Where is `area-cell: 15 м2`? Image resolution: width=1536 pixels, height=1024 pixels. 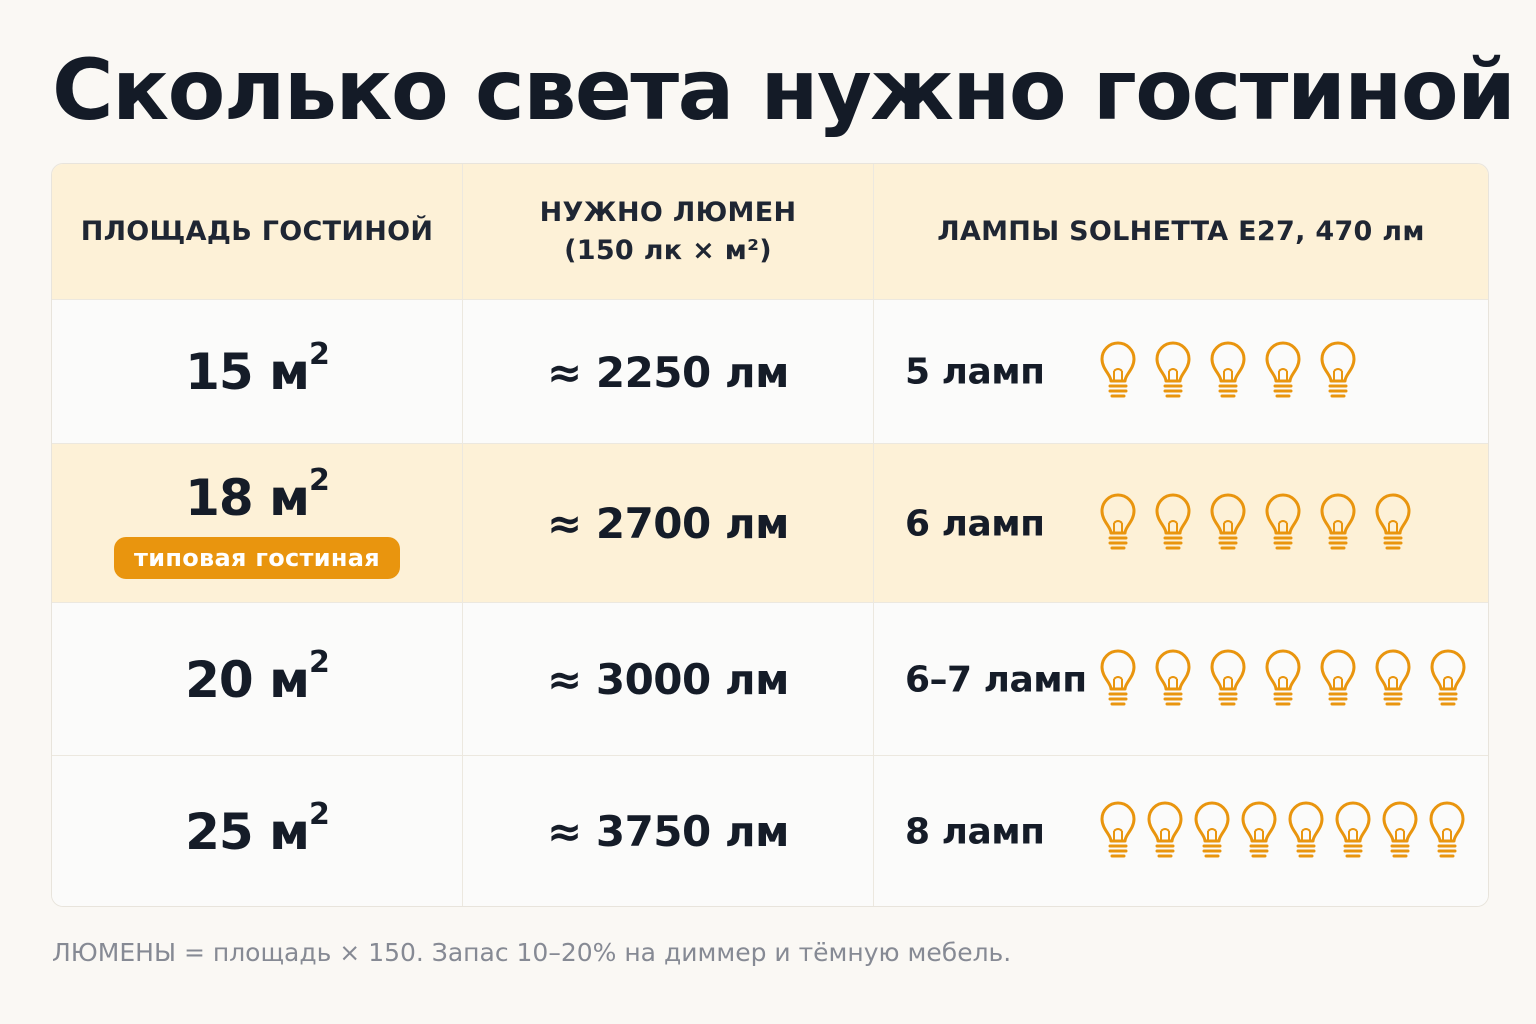
area-cell: 15 м2 is located at coordinates (257, 372).